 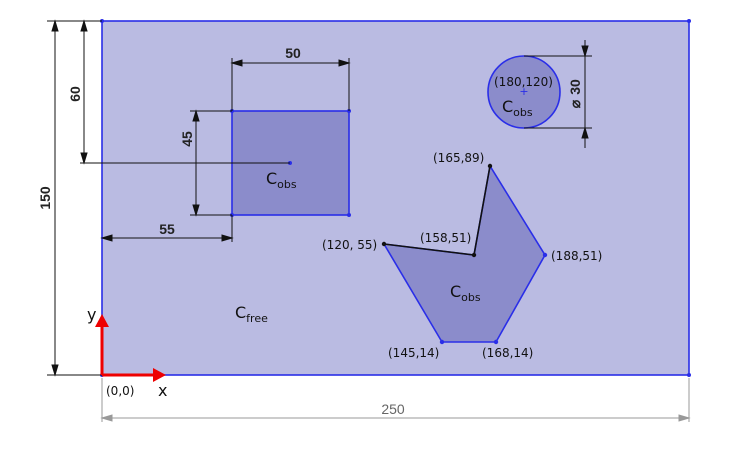 What do you see at coordinates (45, 198) in the screenshot?
I see `height-label: 150` at bounding box center [45, 198].